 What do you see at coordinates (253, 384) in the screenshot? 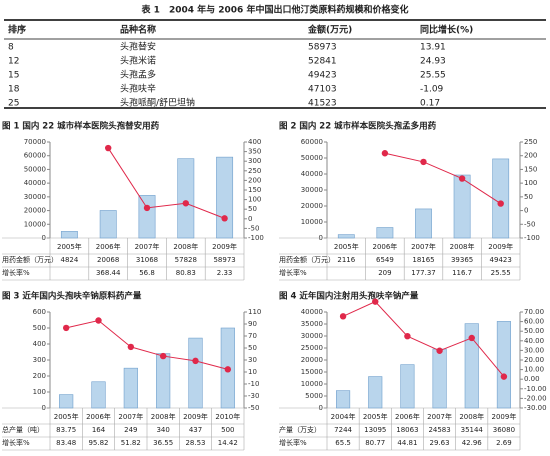
I see `y2-tick-label: -10` at bounding box center [253, 384].